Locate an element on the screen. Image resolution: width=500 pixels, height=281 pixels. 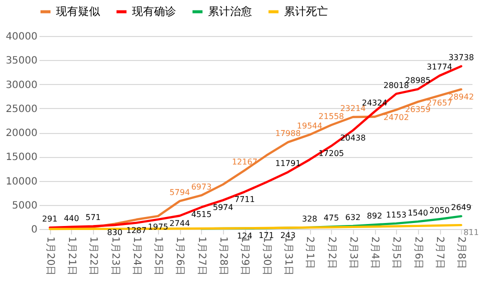
data-label: 571 is located at coordinates (93, 217).